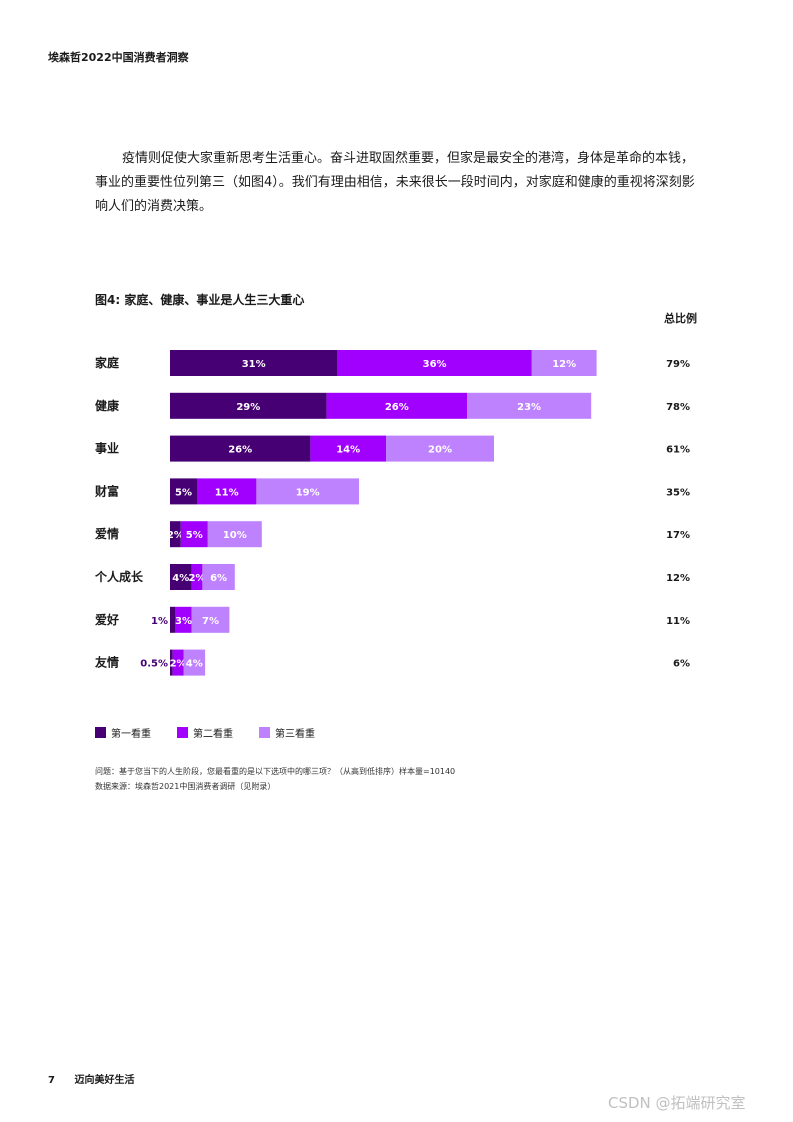 This screenshot has height=1122, width=793. What do you see at coordinates (182, 732) in the screenshot?
I see `legend-swatch-second` at bounding box center [182, 732].